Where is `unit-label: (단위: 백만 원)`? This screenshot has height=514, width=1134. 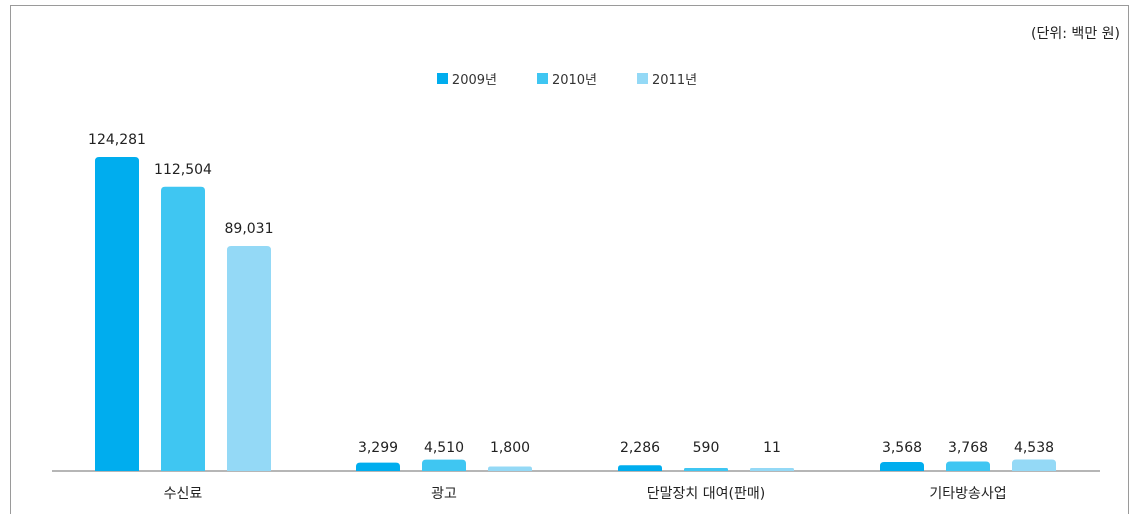
unit-label: (단위: 백만 원) is located at coordinates (1075, 34).